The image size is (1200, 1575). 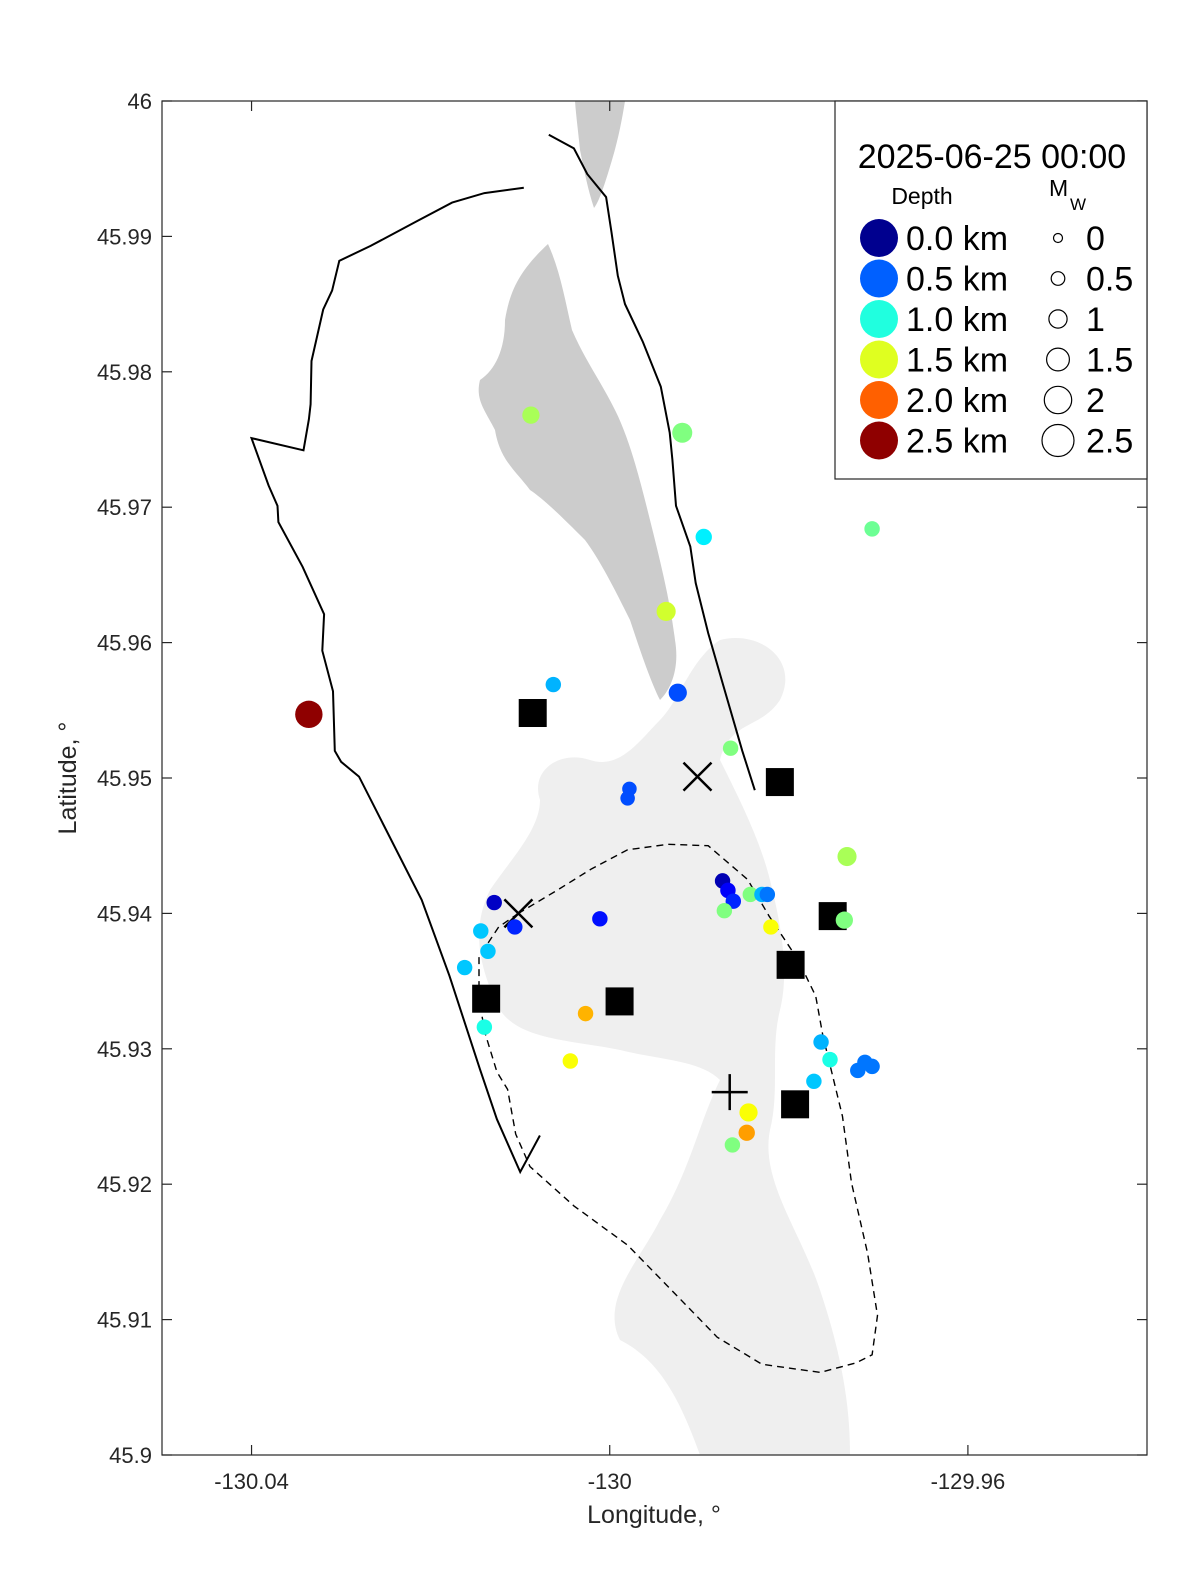 What do you see at coordinates (251, 1481) in the screenshot?
I see `x-tick-label: -130.04` at bounding box center [251, 1481].